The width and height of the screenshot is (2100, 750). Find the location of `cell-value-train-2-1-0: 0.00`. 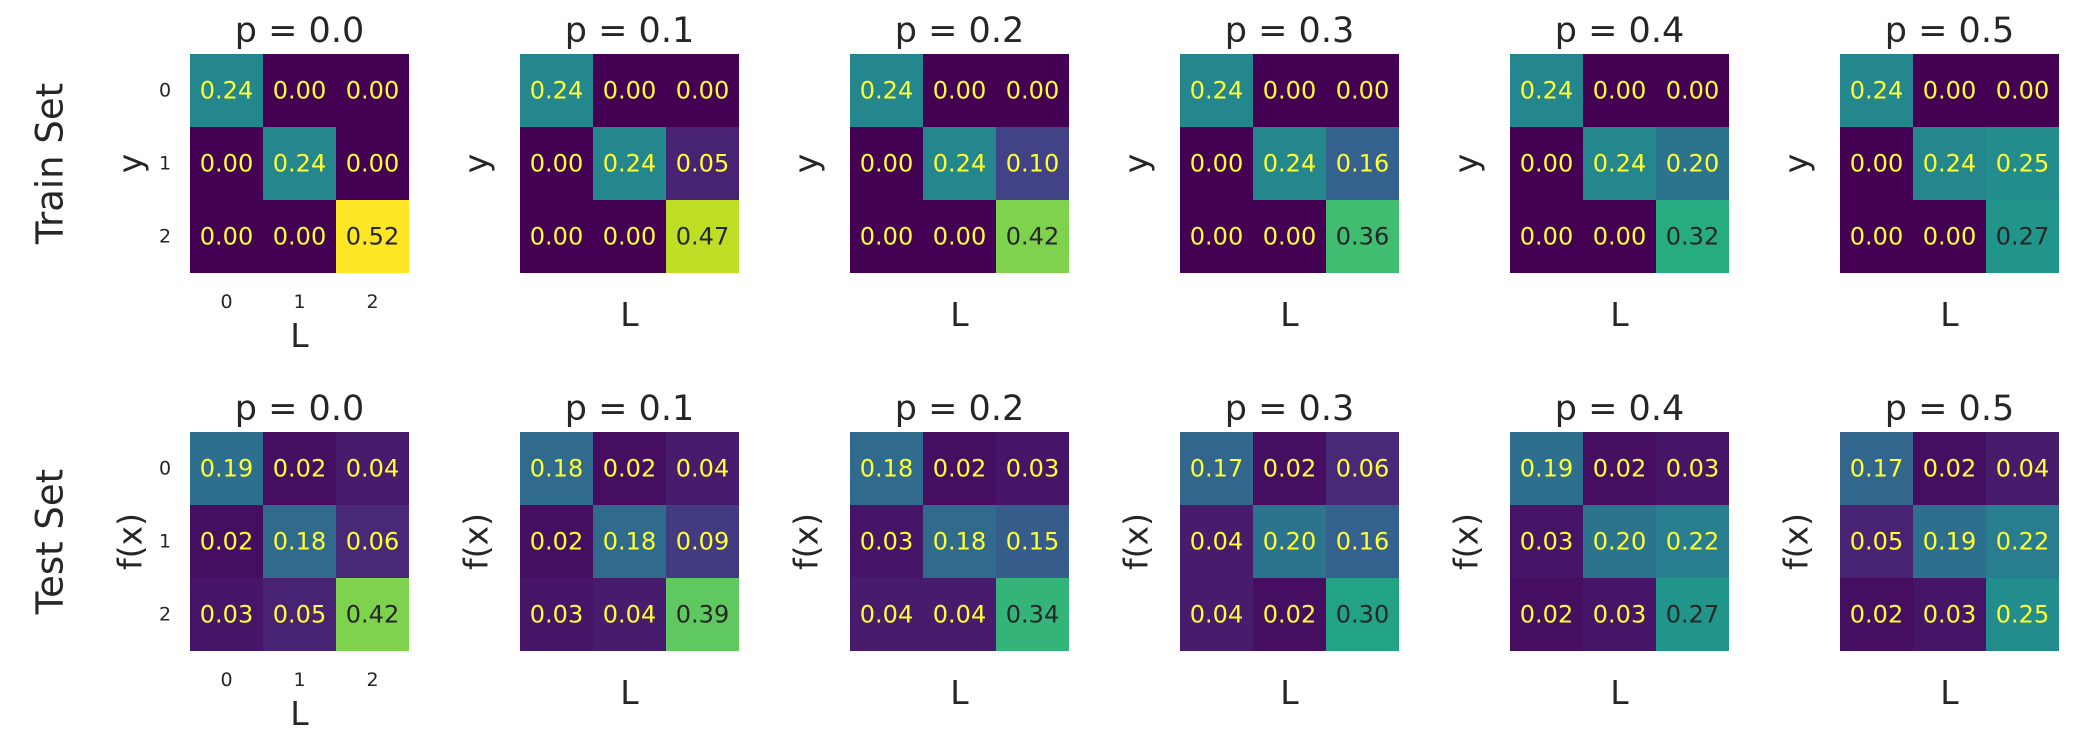

cell-value-train-2-1-0: 0.00 is located at coordinates (886, 164).